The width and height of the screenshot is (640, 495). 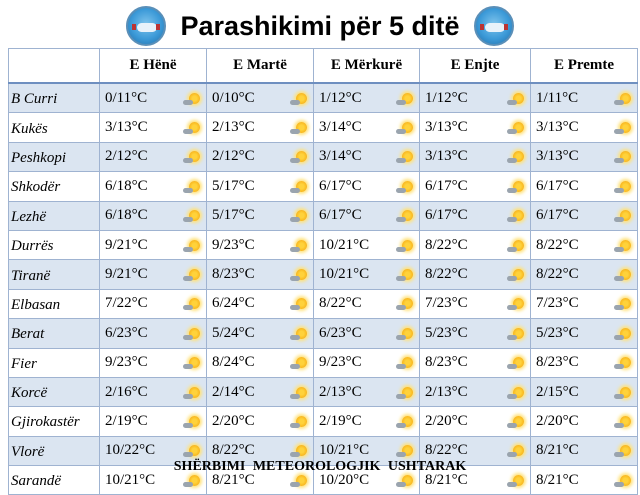 I want to click on temperature-range: 2/19°C, so click(x=126, y=420).